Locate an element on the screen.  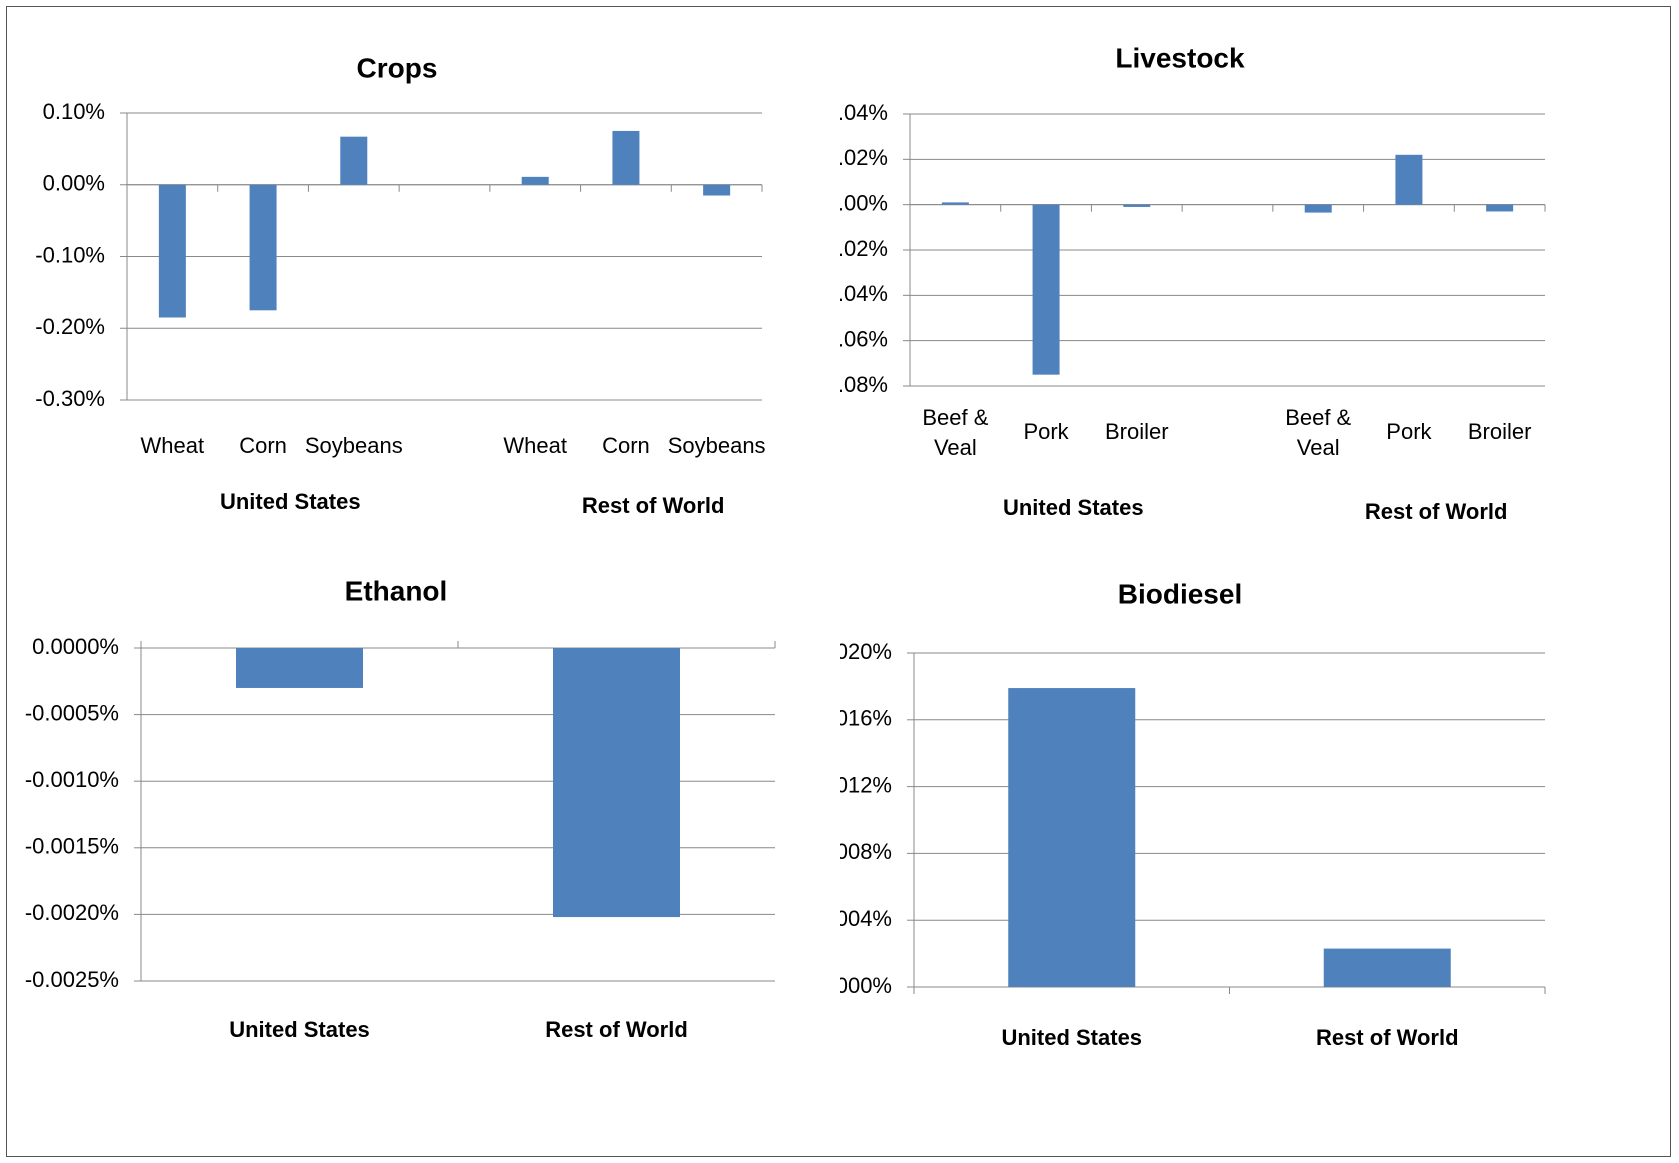
ethanol-ytick-label: -0.0020% is located at coordinates (72, 912).